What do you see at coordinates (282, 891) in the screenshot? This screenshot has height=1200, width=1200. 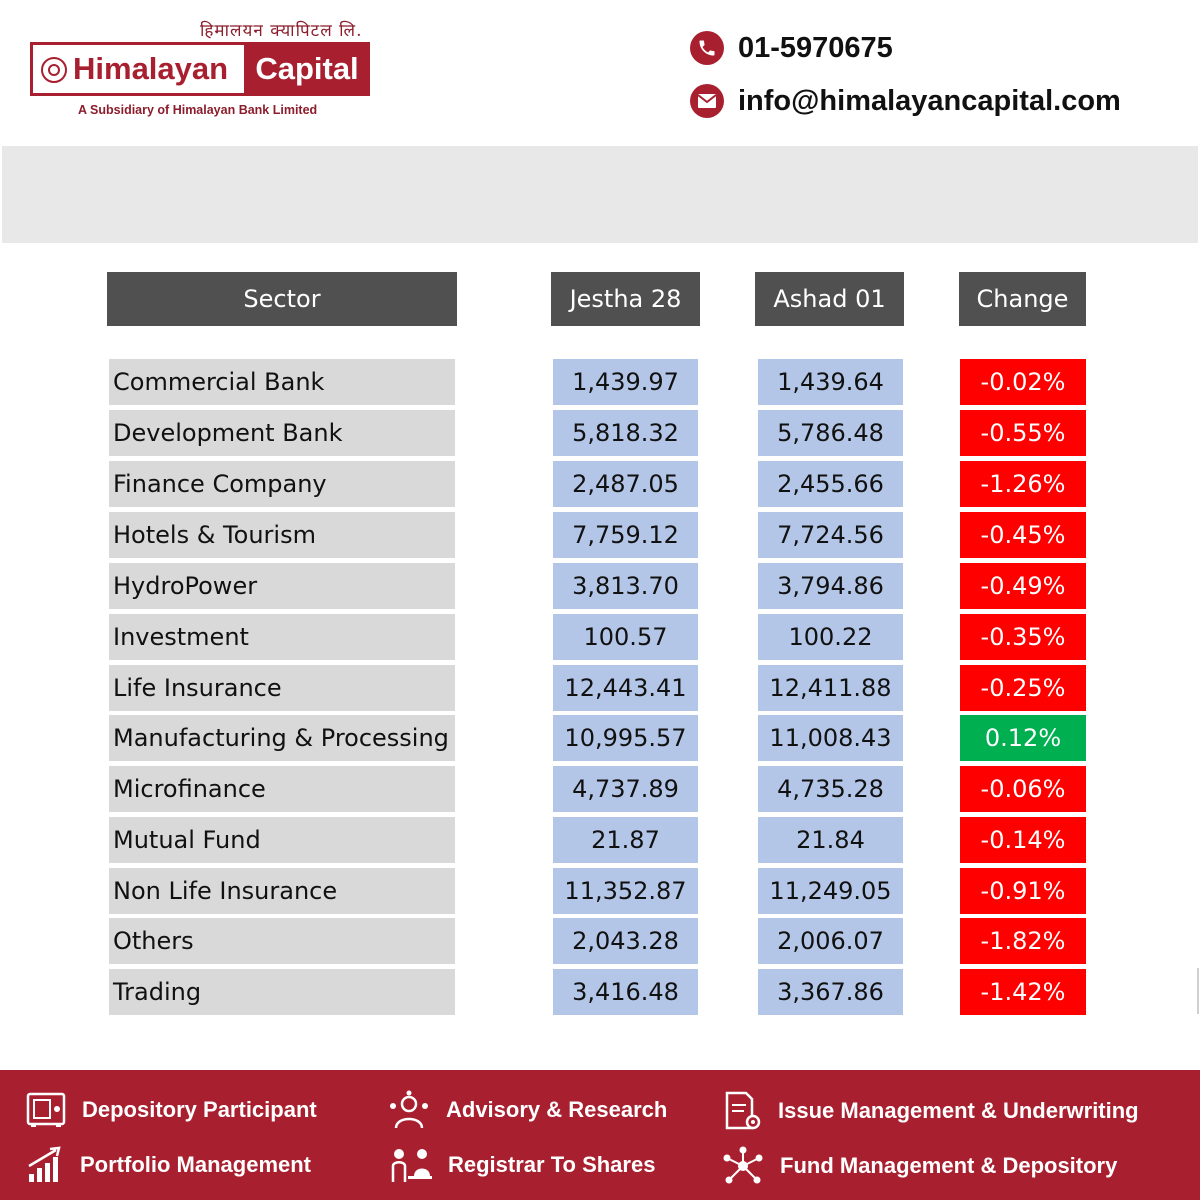 I see `table-row-sector: Non Life Insurance` at bounding box center [282, 891].